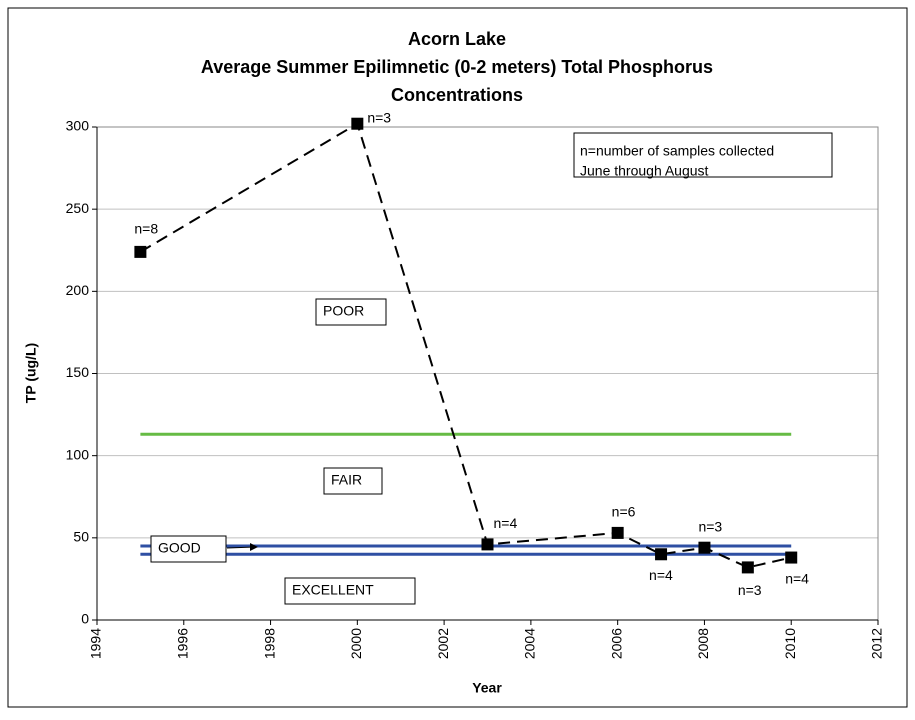 The image size is (915, 720). What do you see at coordinates (530, 643) in the screenshot?
I see `x-tick-label: 2004` at bounding box center [530, 643].